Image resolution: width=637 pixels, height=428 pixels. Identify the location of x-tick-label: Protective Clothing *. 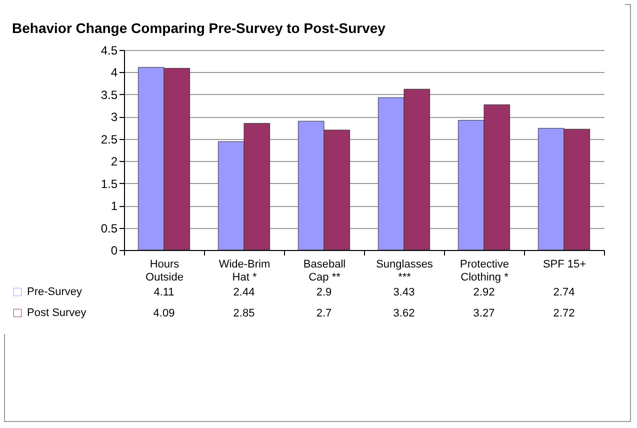
(485, 271).